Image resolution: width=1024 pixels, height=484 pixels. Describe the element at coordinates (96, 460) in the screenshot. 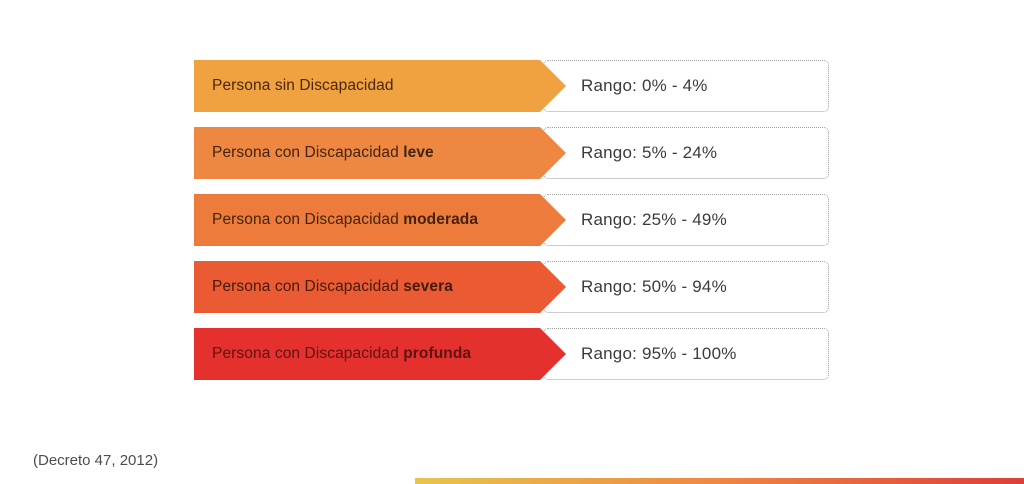

I see `citation-text: (Decreto 47, 2012)` at that location.